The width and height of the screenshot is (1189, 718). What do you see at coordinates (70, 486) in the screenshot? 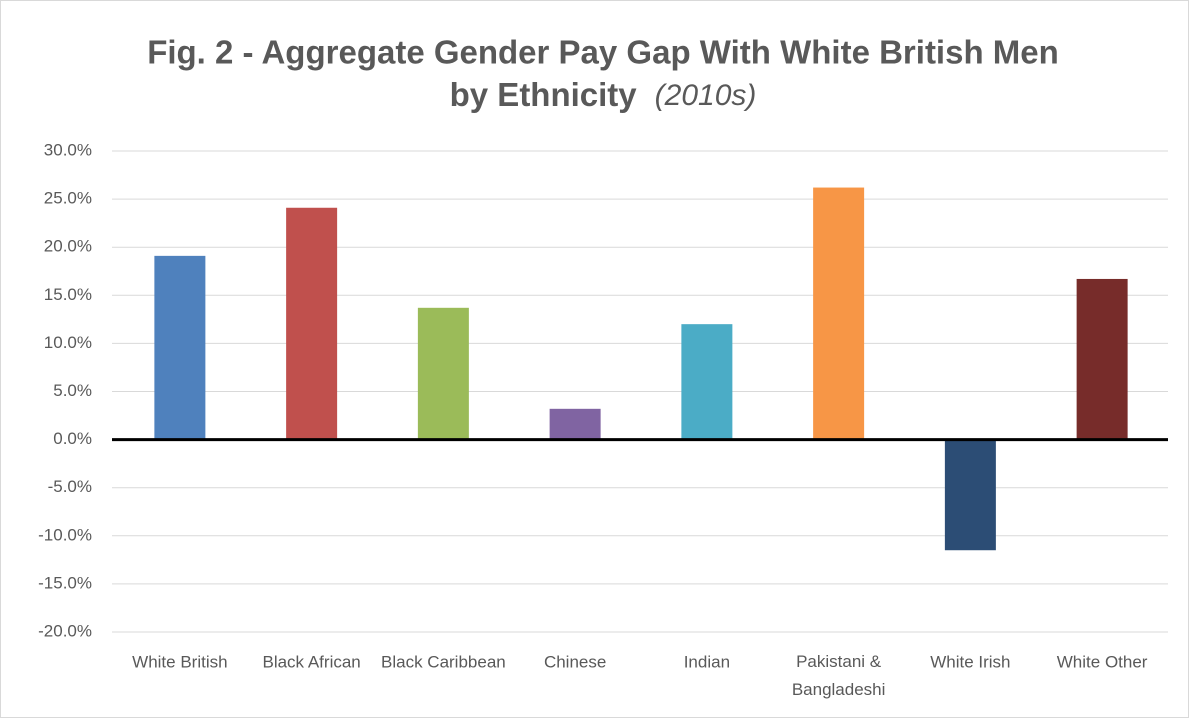
I see `y-tick-label: -5.0%` at bounding box center [70, 486].